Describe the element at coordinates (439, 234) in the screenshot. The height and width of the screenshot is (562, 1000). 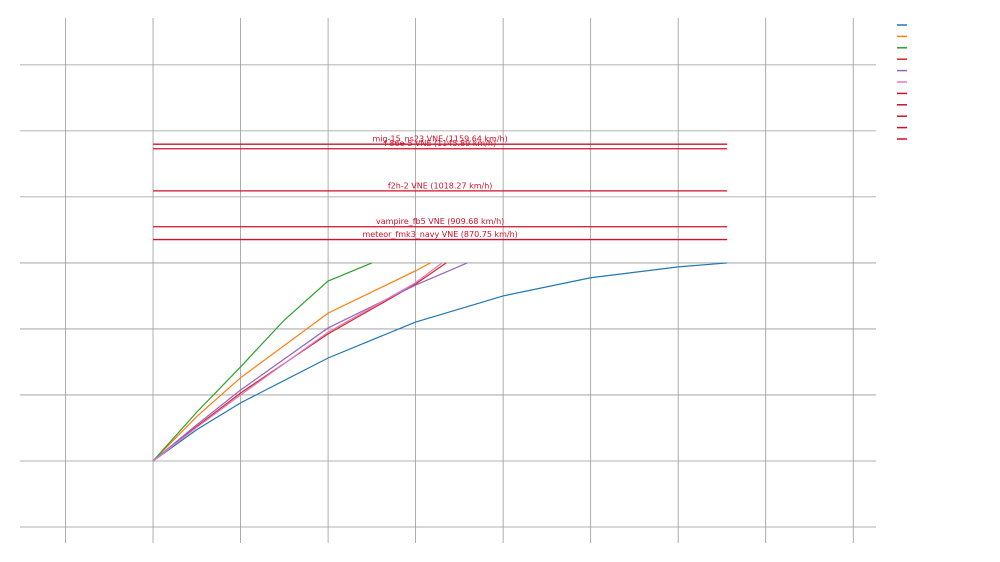
I see `vne-label: meteor_fmk3_navy VNE (870.75 km/h)` at that location.